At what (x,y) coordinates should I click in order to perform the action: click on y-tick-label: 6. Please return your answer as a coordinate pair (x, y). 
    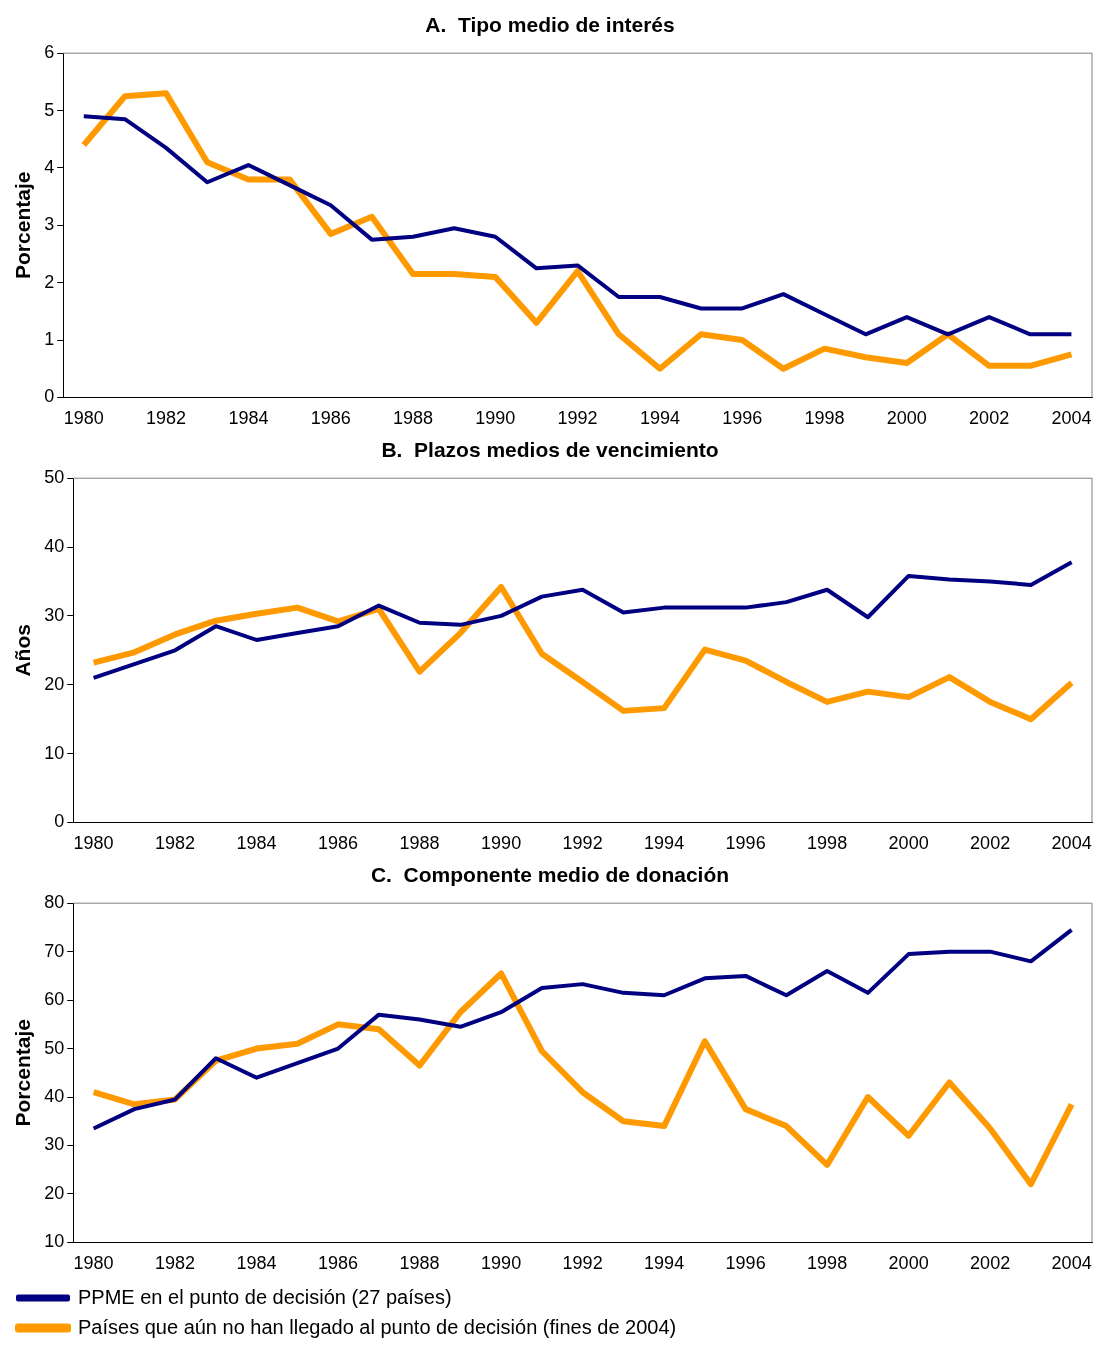
    Looking at the image, I should click on (49, 52).